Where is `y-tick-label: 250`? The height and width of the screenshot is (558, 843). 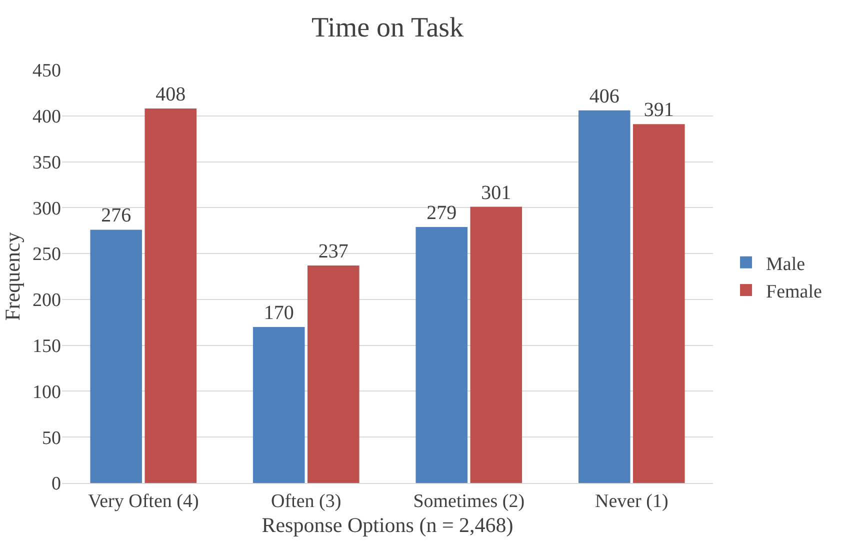
y-tick-label: 250 is located at coordinates (46, 255).